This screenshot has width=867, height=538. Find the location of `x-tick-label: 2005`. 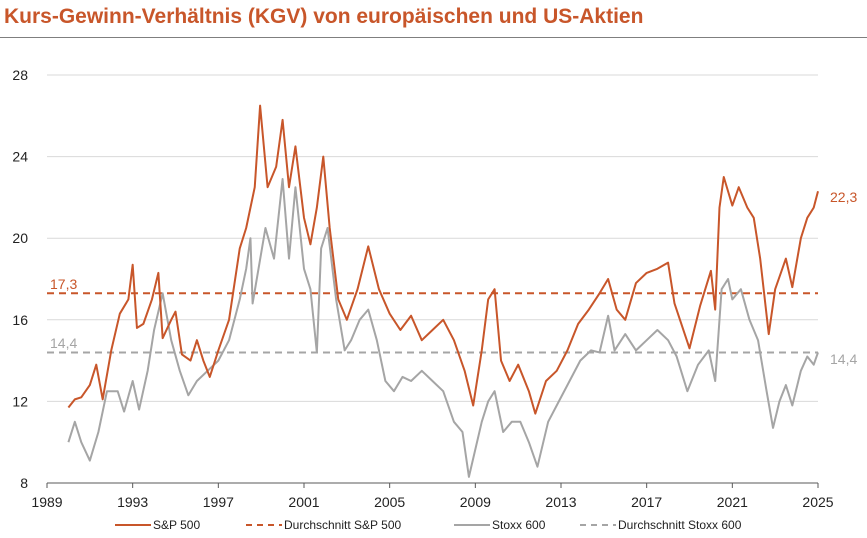

x-tick-label: 2005 is located at coordinates (389, 502).